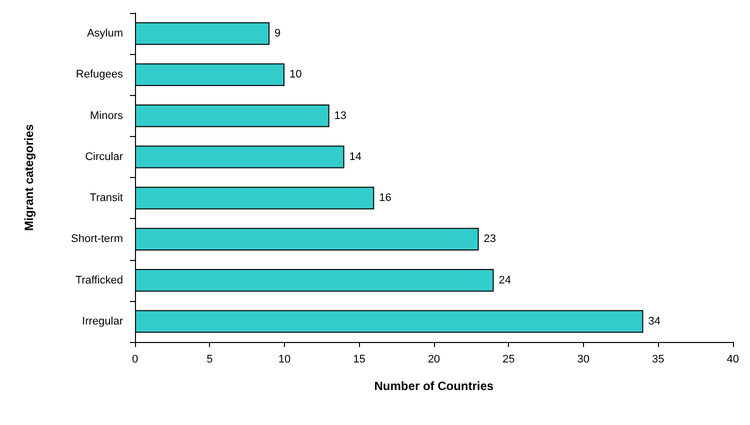  I want to click on y-tick-label: Transit, so click(106, 198).